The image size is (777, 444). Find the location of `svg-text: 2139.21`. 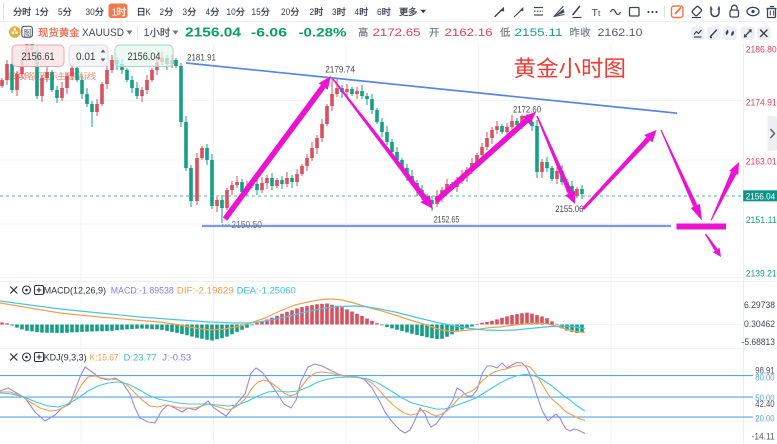

svg-text: 2139.21 is located at coordinates (761, 273).